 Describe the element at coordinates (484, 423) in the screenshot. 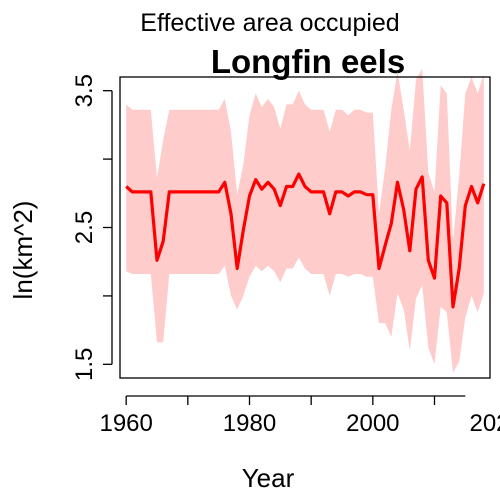

I see `x-tick-label: 2020` at that location.